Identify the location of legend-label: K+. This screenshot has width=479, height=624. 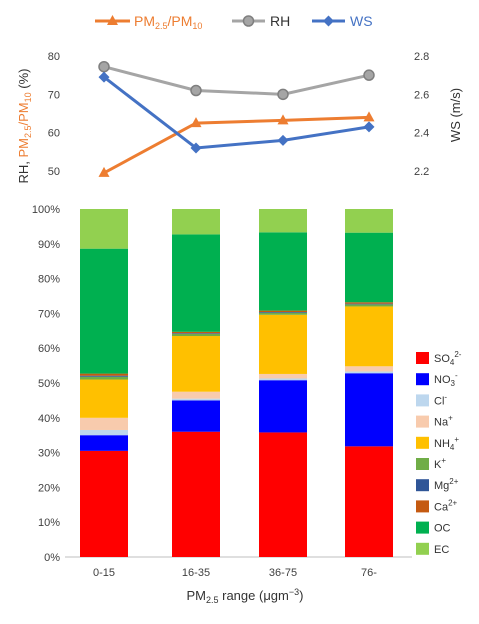
(440, 463).